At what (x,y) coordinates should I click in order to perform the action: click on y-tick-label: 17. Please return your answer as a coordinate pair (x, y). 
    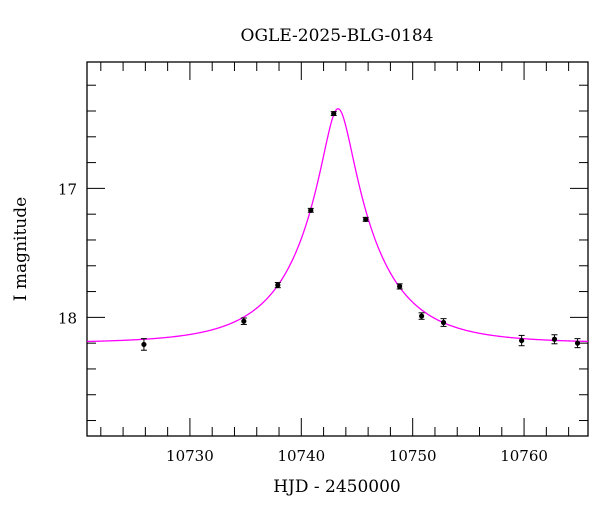
    Looking at the image, I should click on (67, 189).